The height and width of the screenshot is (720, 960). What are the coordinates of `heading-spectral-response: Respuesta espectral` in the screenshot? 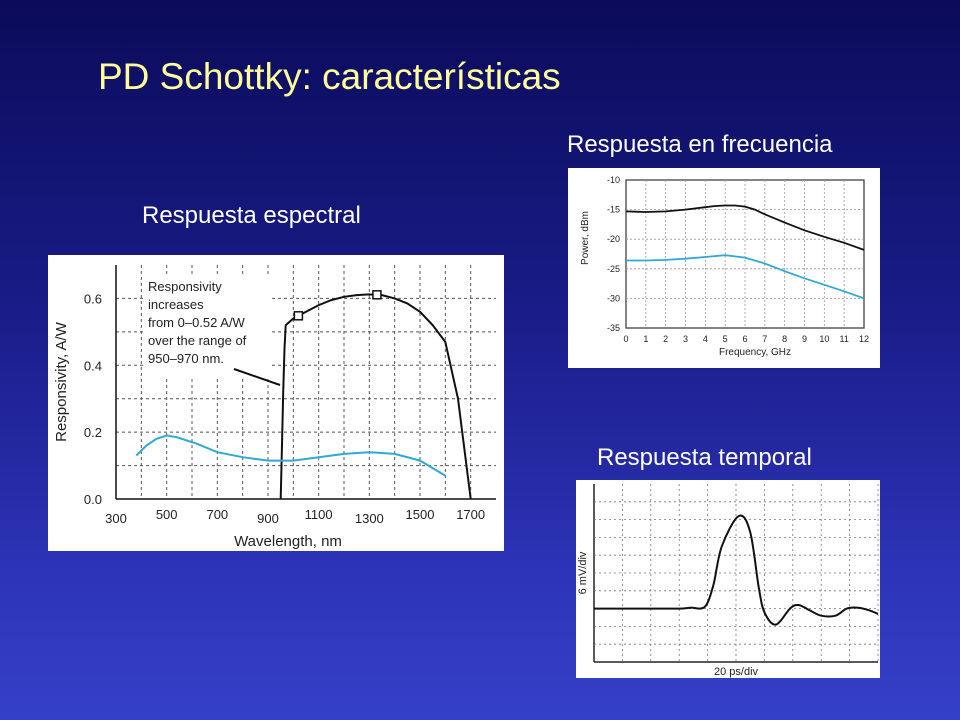 It's located at (251, 215).